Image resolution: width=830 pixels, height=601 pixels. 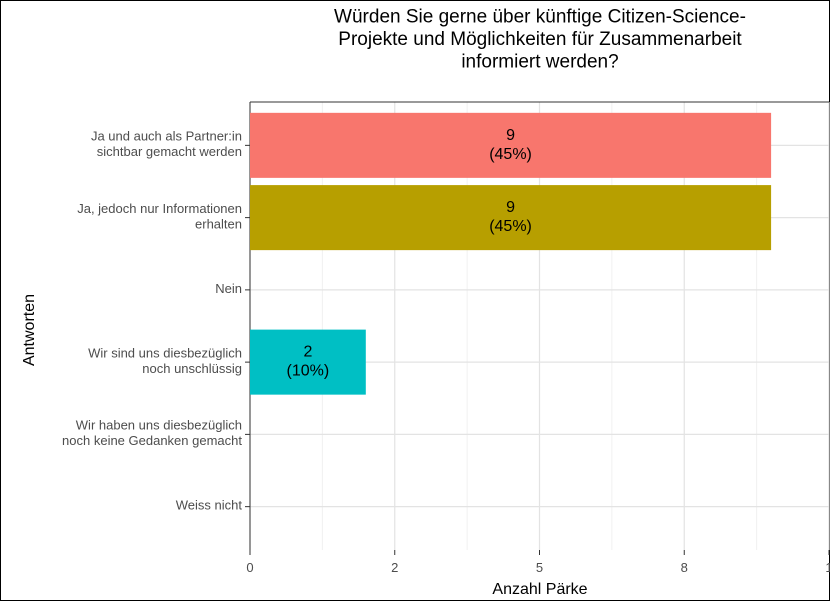 I want to click on value-label: 2 (10%), so click(x=308, y=362).